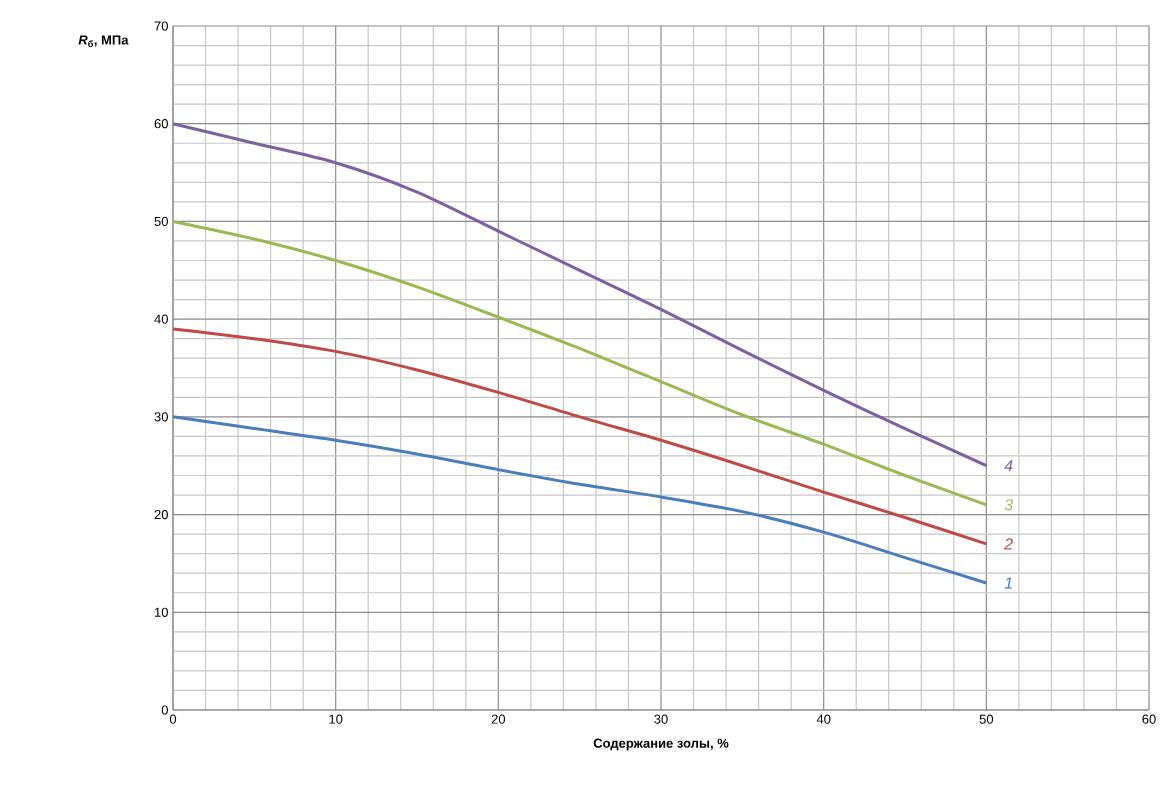  I want to click on y-tick-label: 60, so click(161, 124).